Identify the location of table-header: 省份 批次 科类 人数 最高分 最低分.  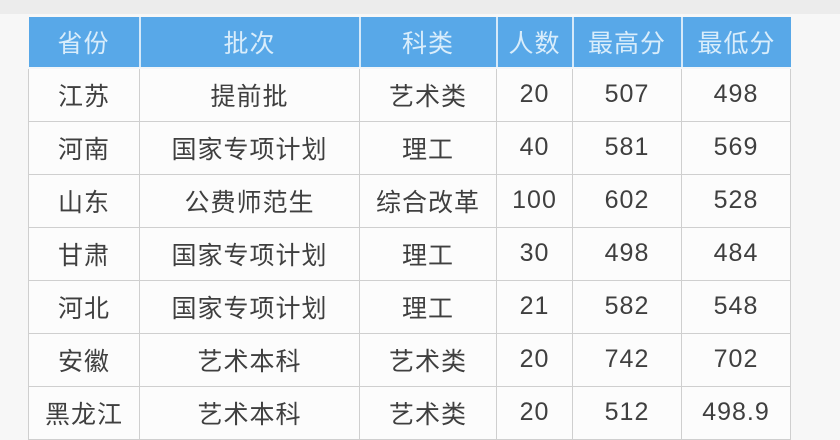
(409, 43).